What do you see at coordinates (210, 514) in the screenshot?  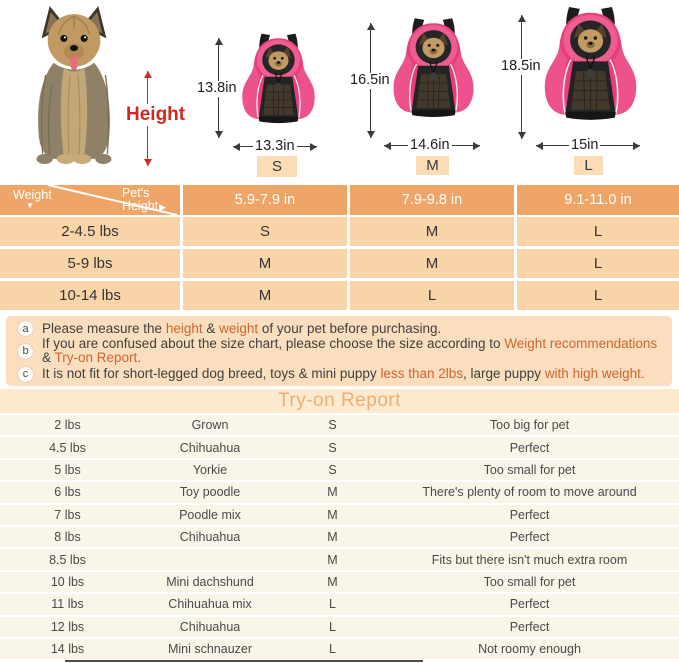 I see `tryon-breed-cell: Poodle mix` at bounding box center [210, 514].